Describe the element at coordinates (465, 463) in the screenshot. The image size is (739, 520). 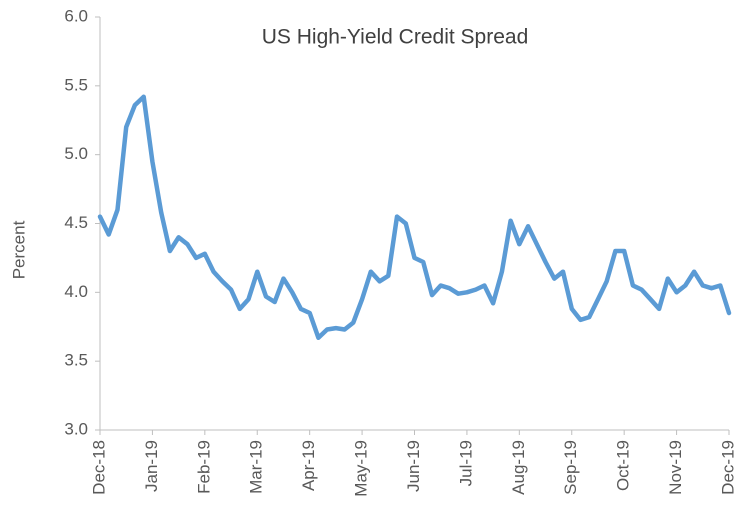
I see `x-tick-label: Jul-19` at that location.